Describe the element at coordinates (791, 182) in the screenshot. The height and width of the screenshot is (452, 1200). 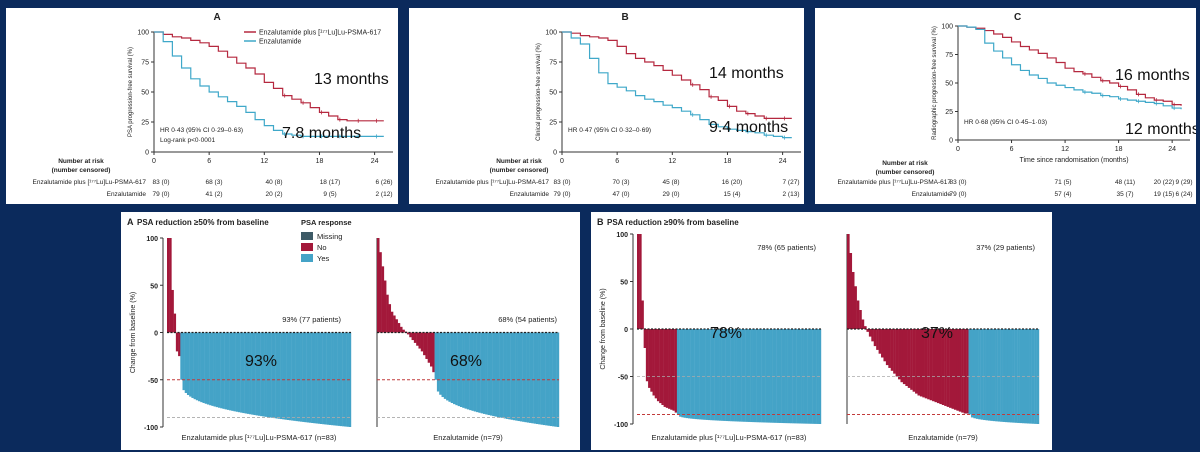
I see `risk-value: 7 (27)` at that location.